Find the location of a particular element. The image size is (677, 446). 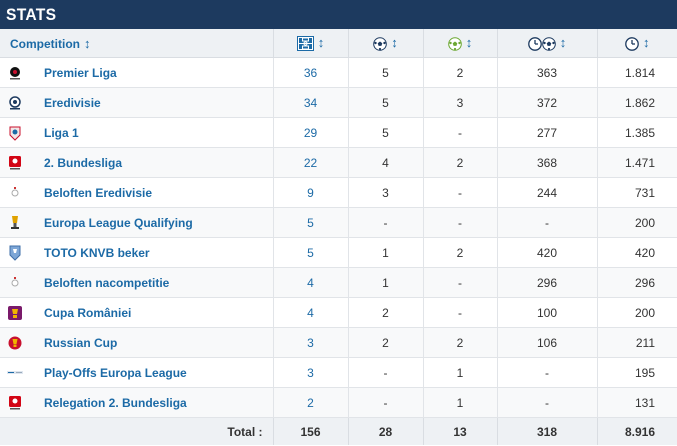

table-row: Play-Offs Europa League 3-1-195 is located at coordinates (338, 372).